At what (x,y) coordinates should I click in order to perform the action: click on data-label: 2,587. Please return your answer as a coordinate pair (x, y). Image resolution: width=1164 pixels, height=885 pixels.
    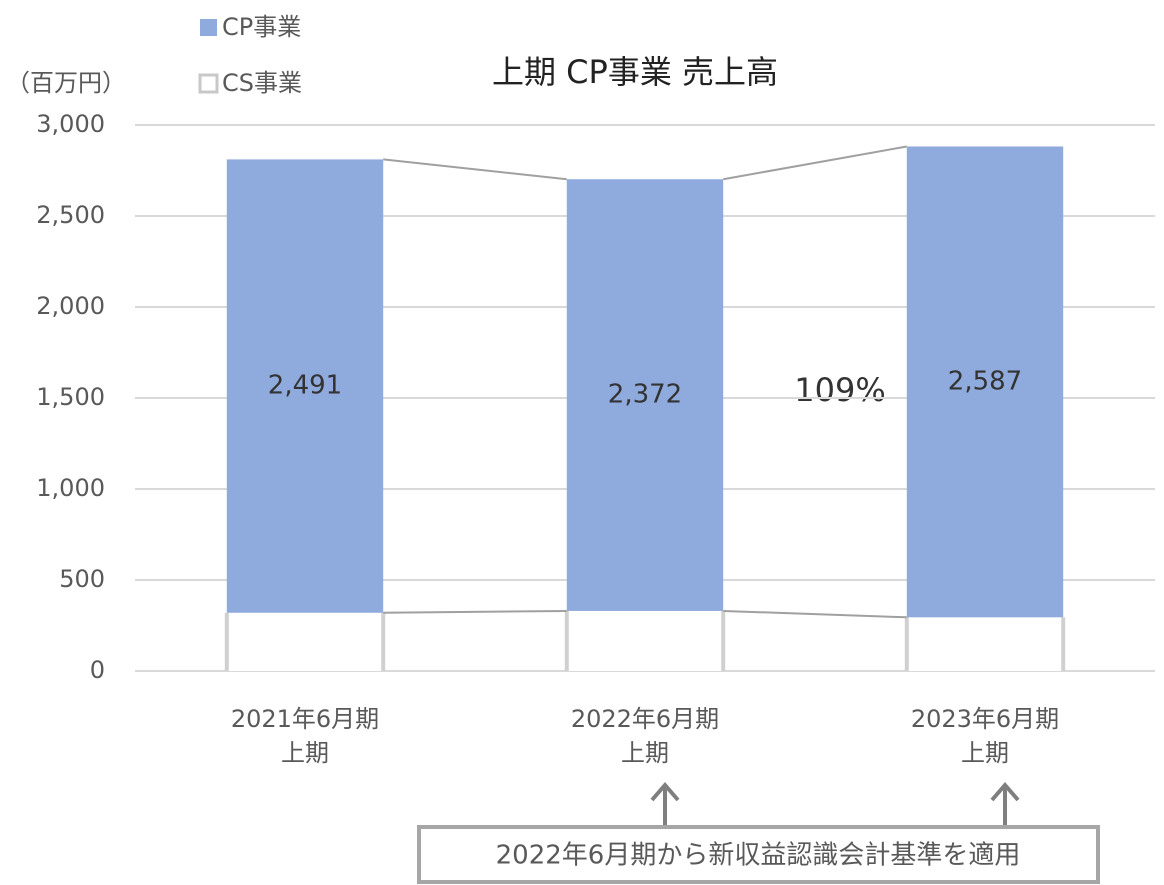
    Looking at the image, I should click on (985, 381).